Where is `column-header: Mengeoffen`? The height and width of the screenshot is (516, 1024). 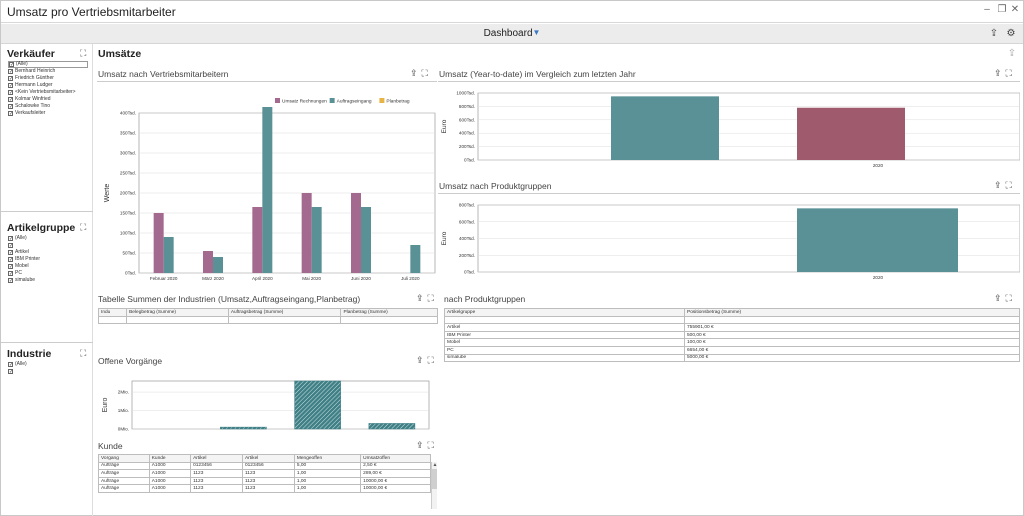 column-header: Mengeoffen is located at coordinates (327, 458).